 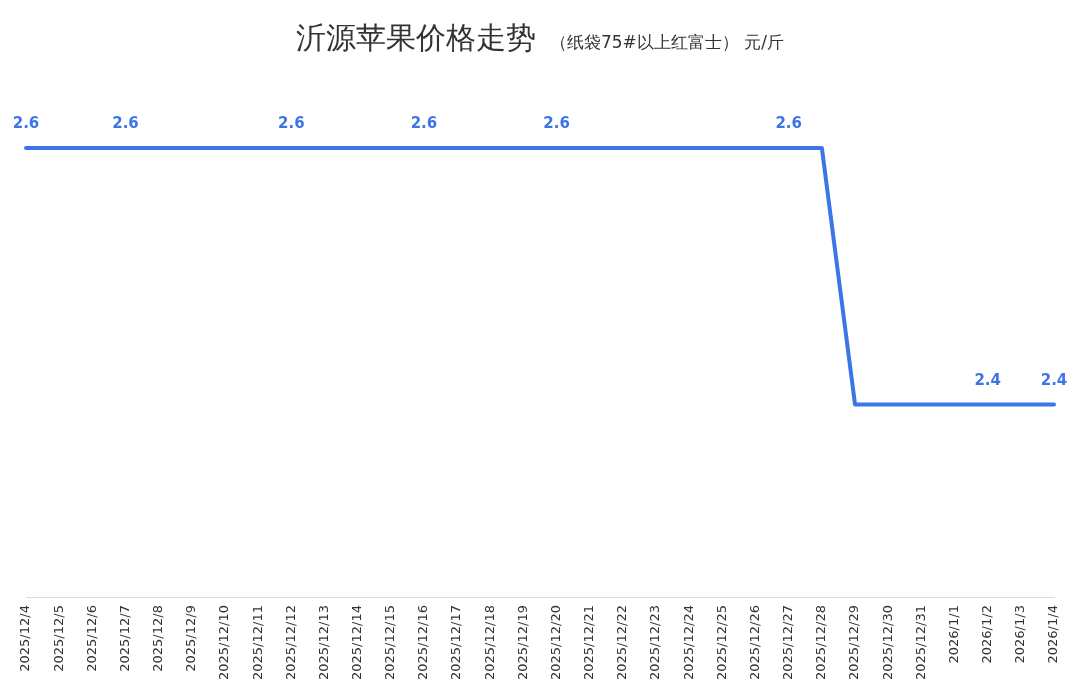 What do you see at coordinates (655, 643) in the screenshot?
I see `x-tick-label: 2025/12/23` at bounding box center [655, 643].